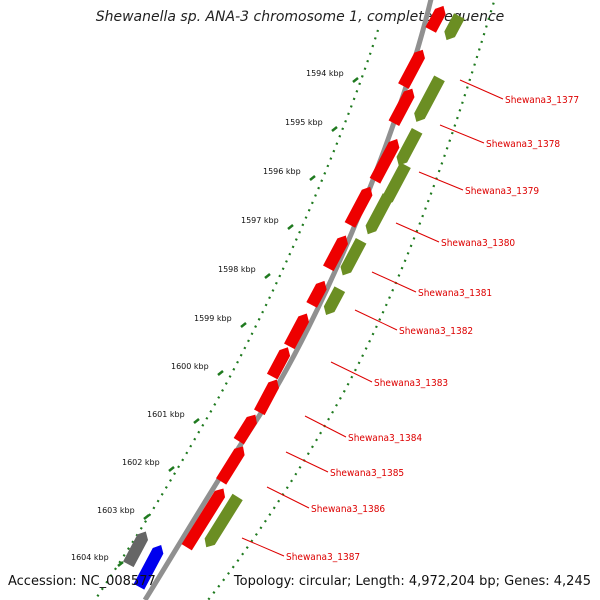  Describe the element at coordinates (523, 144) in the screenshot. I see `gene-label: Shewana3_1378` at that location.